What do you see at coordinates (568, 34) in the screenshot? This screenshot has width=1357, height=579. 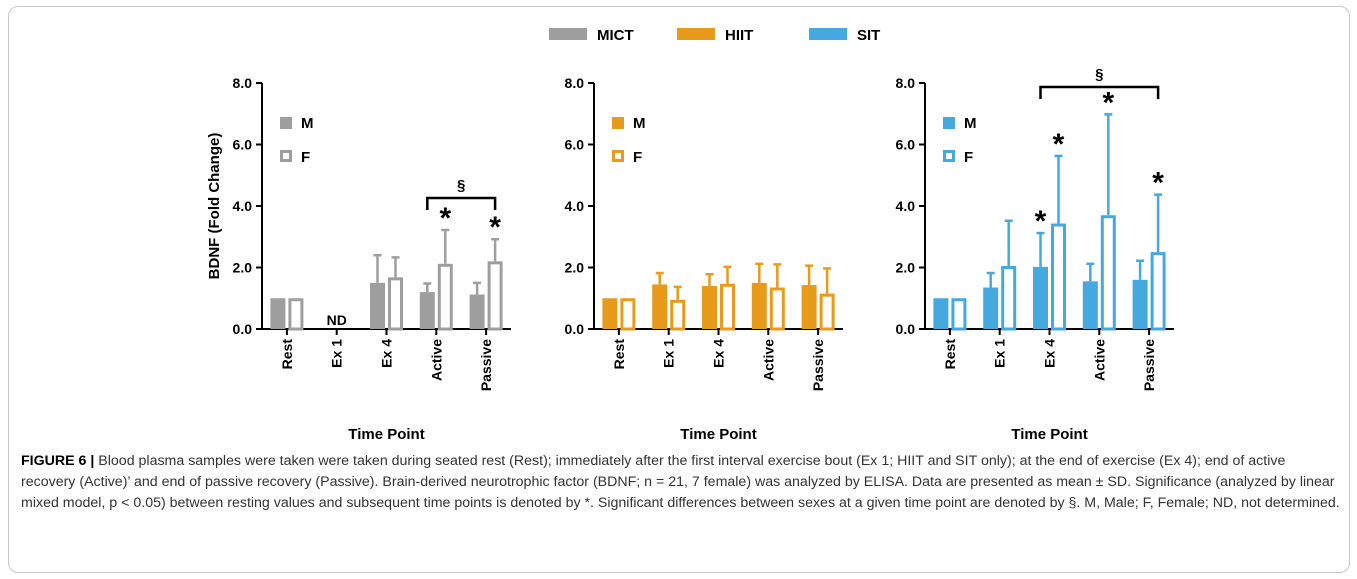 I see `legend-swatch-mict` at bounding box center [568, 34].